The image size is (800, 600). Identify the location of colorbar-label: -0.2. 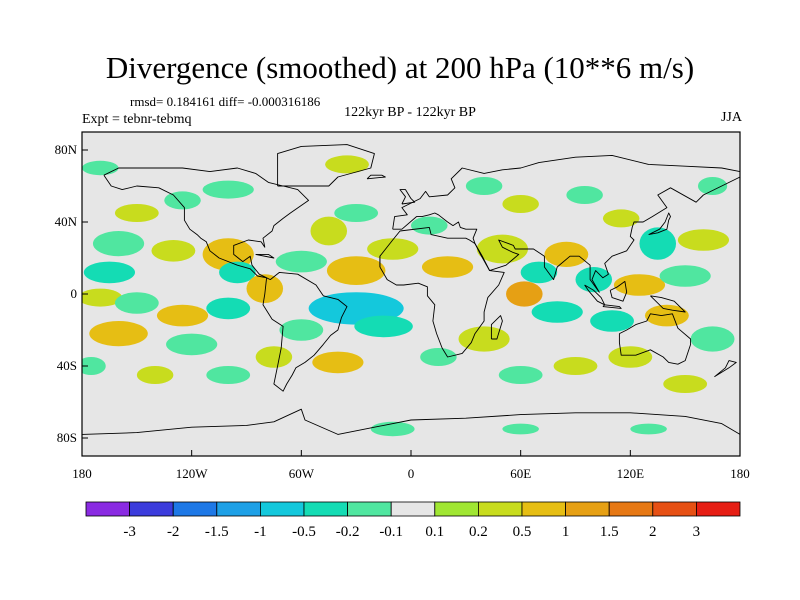
(348, 532).